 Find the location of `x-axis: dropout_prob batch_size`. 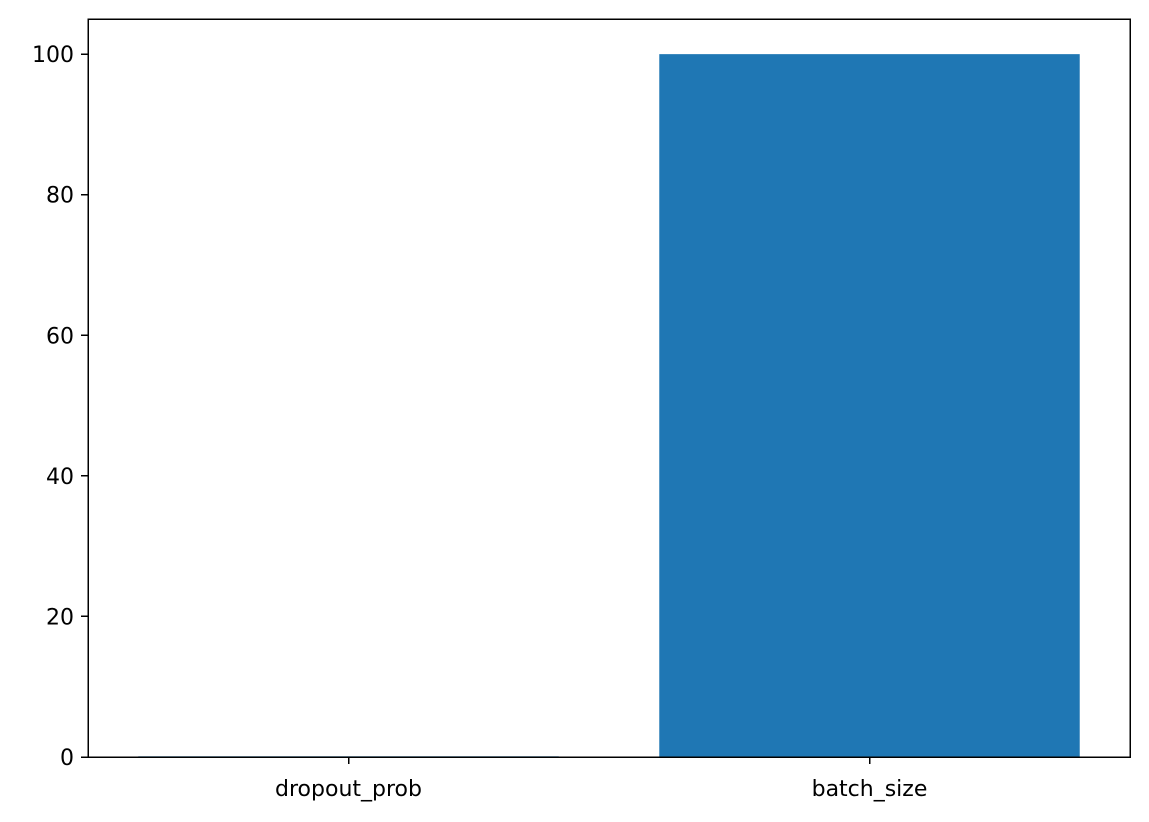

x-axis: dropout_prob batch_size is located at coordinates (601, 779).